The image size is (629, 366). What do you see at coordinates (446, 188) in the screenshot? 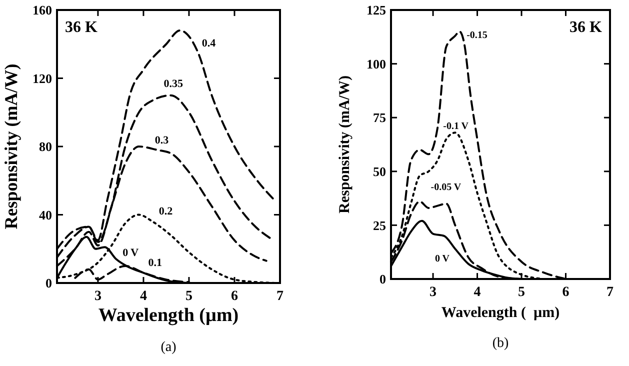
I see `series-label: -0.05 V` at bounding box center [446, 188].